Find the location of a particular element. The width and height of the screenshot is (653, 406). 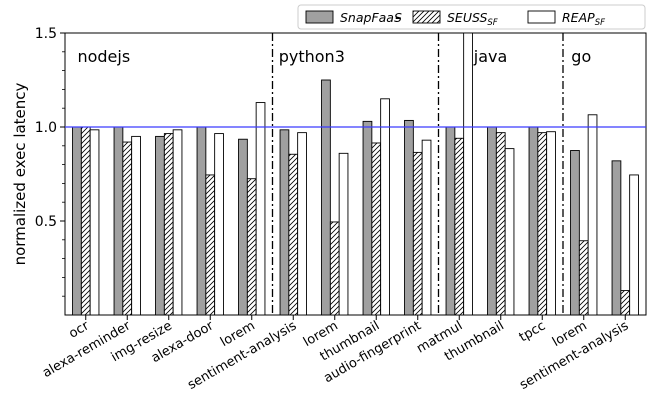

y-tick-label: 1.0 is located at coordinates (46, 128).